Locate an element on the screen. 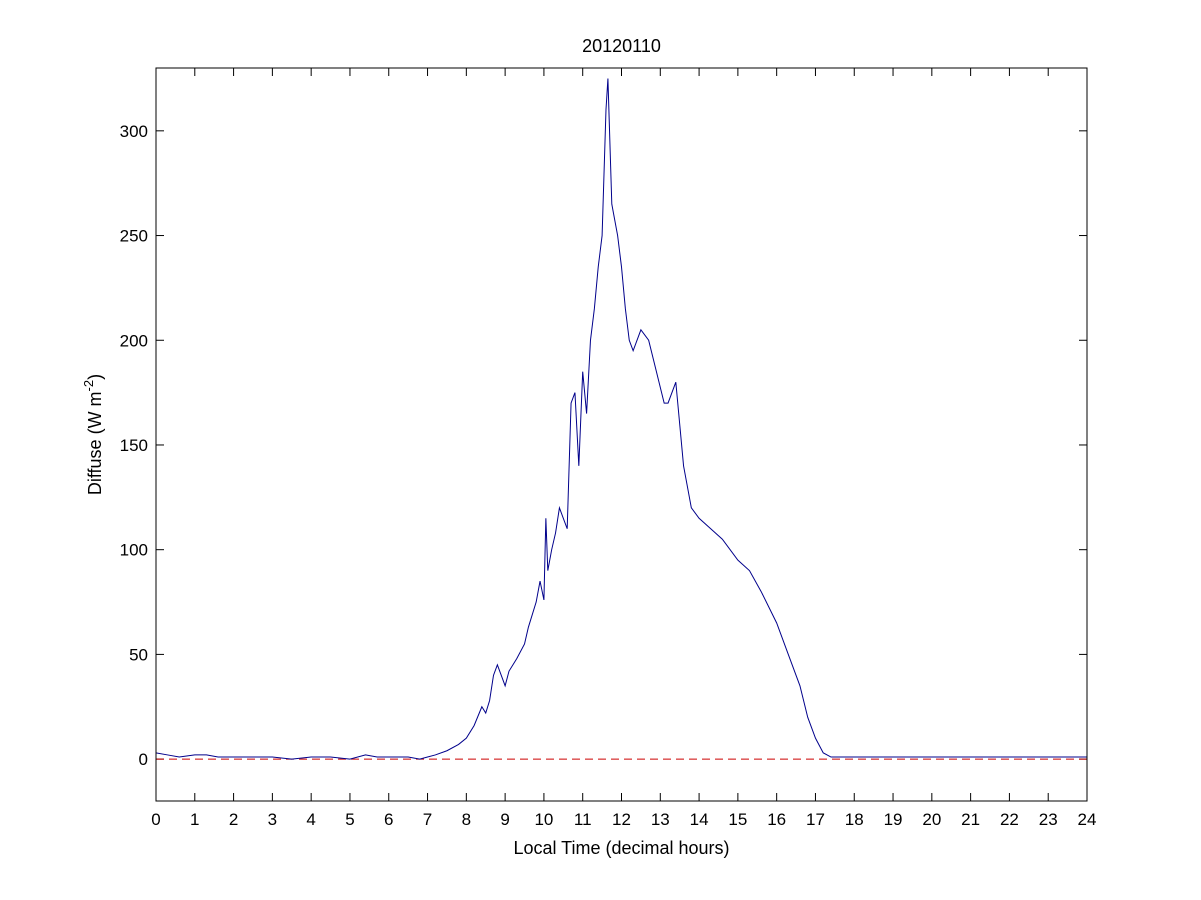 The height and width of the screenshot is (900, 1201). y-axis-label-close: ) is located at coordinates (95, 377).